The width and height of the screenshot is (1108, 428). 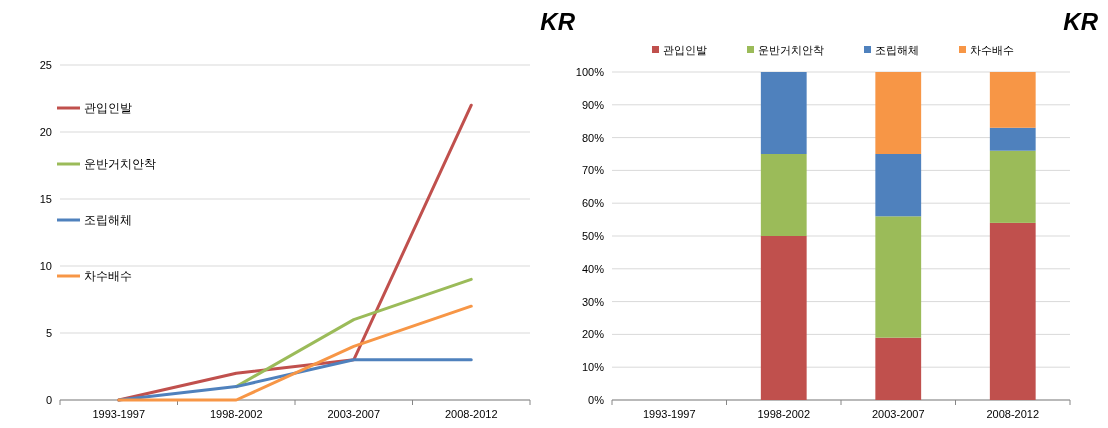 What do you see at coordinates (593, 268) in the screenshot?
I see `y-tick-label: 40%` at bounding box center [593, 268].